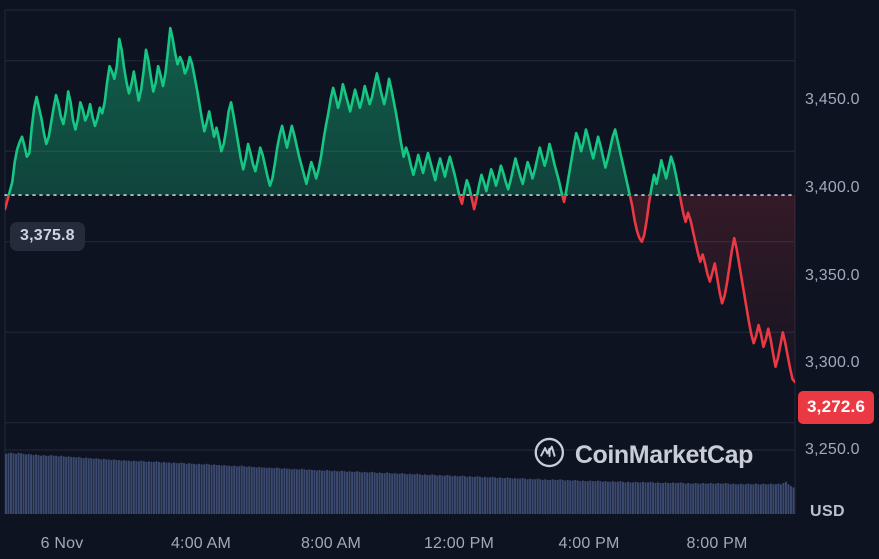  Describe the element at coordinates (459, 543) in the screenshot. I see `x-axis-tick-12pm: 12:00 PM` at that location.